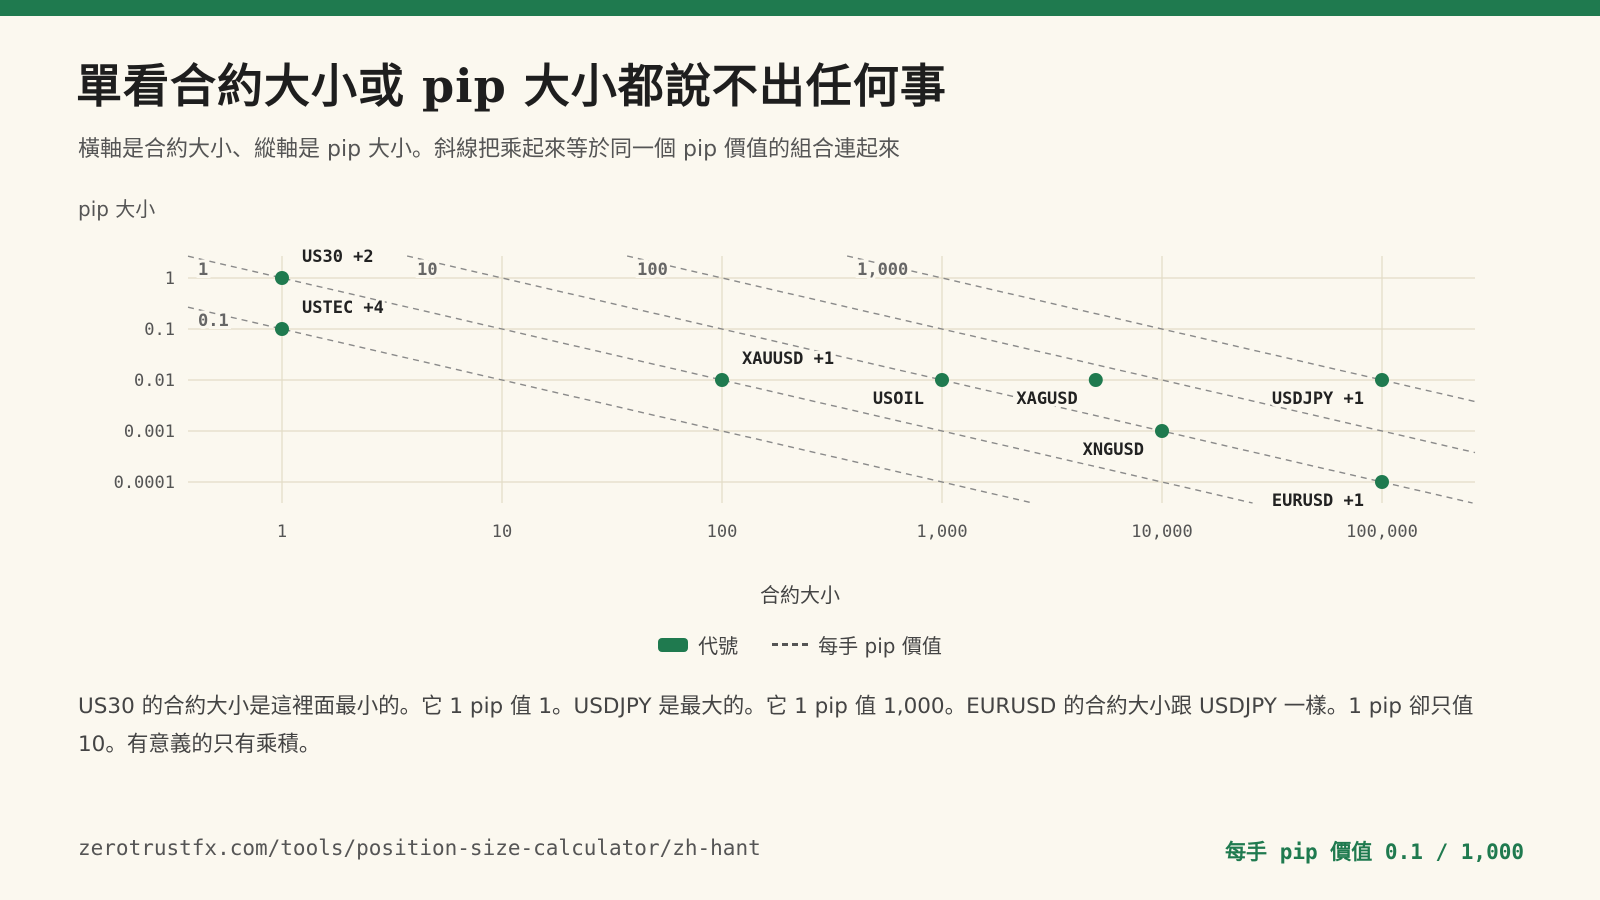 The height and width of the screenshot is (900, 1600). Describe the element at coordinates (154, 381) in the screenshot. I see `y-tick-label: 0.01` at that location.